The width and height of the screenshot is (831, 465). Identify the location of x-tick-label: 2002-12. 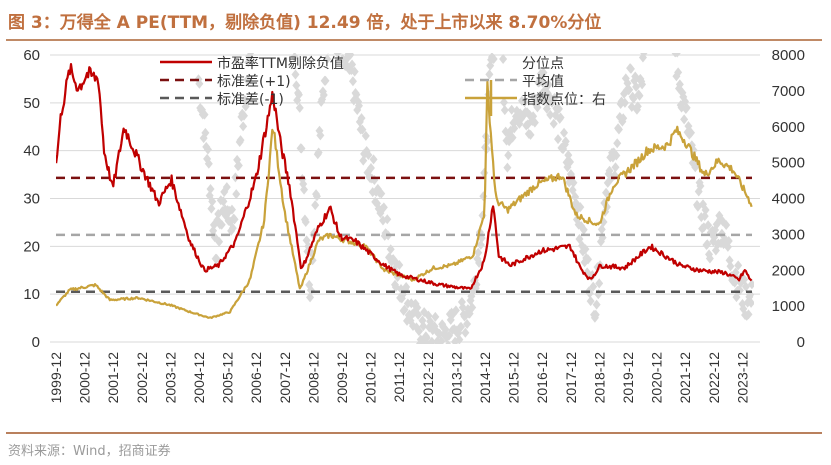
(142, 378).